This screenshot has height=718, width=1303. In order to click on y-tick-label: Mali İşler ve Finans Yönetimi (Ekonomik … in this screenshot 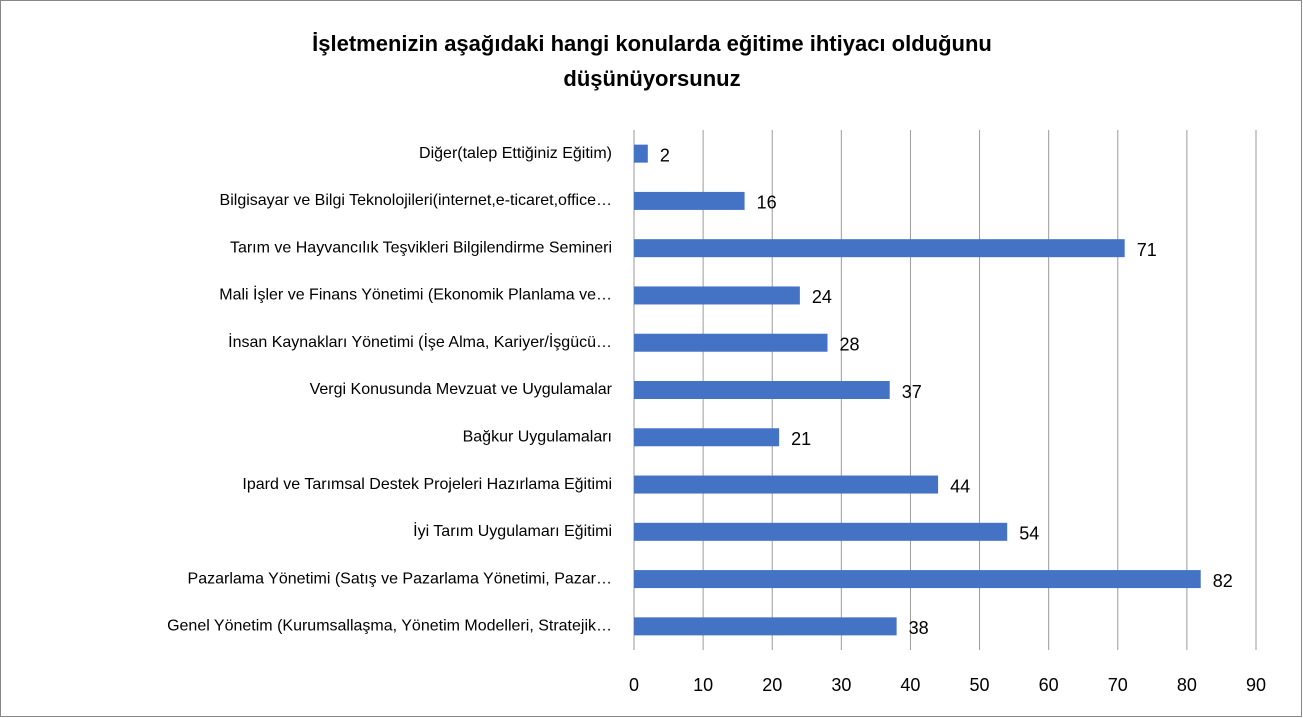, I will do `click(415, 294)`.